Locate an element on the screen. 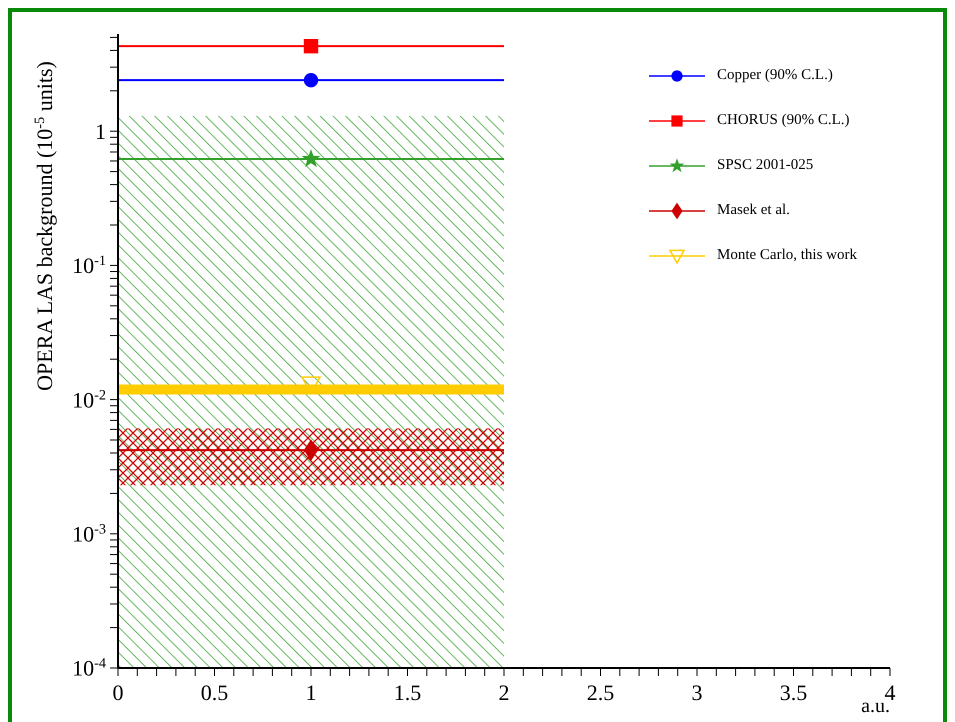 This screenshot has height=722, width=955. x-tick-label: 1 is located at coordinates (311, 692).